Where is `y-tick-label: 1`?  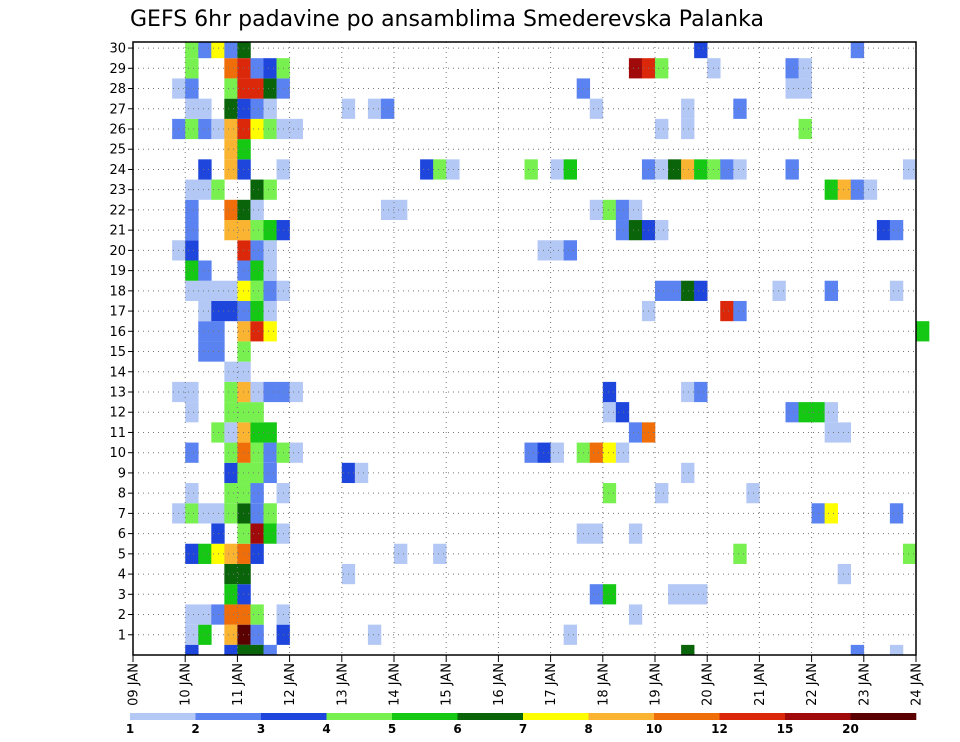 y-tick-label: 1 is located at coordinates (122, 635).